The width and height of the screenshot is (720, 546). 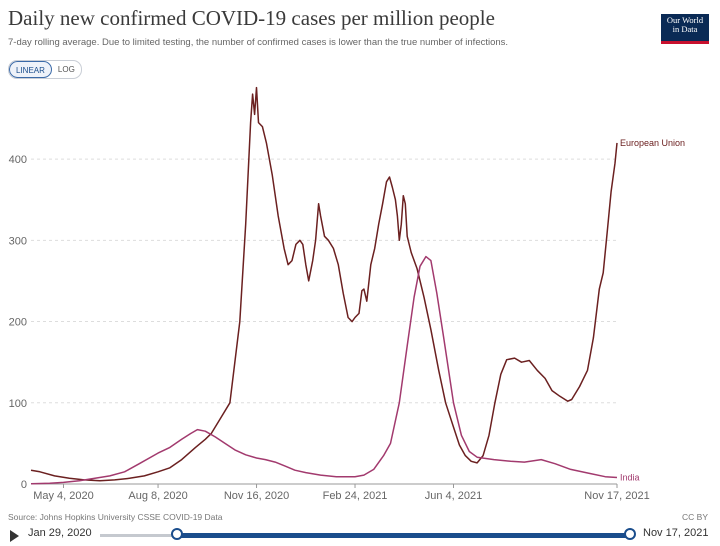 What do you see at coordinates (14, 536) in the screenshot?
I see `play-icon` at bounding box center [14, 536].